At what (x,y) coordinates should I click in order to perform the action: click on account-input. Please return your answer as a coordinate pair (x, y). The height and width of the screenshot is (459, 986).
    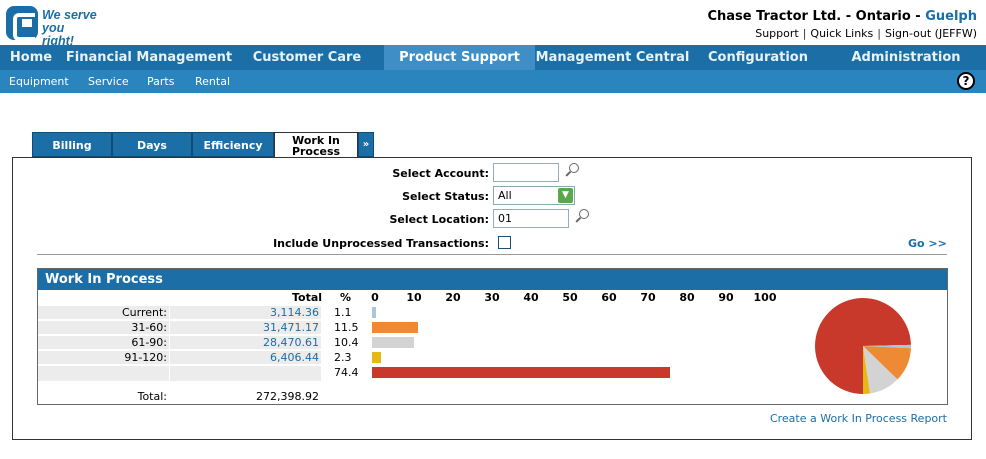
    Looking at the image, I should click on (526, 172).